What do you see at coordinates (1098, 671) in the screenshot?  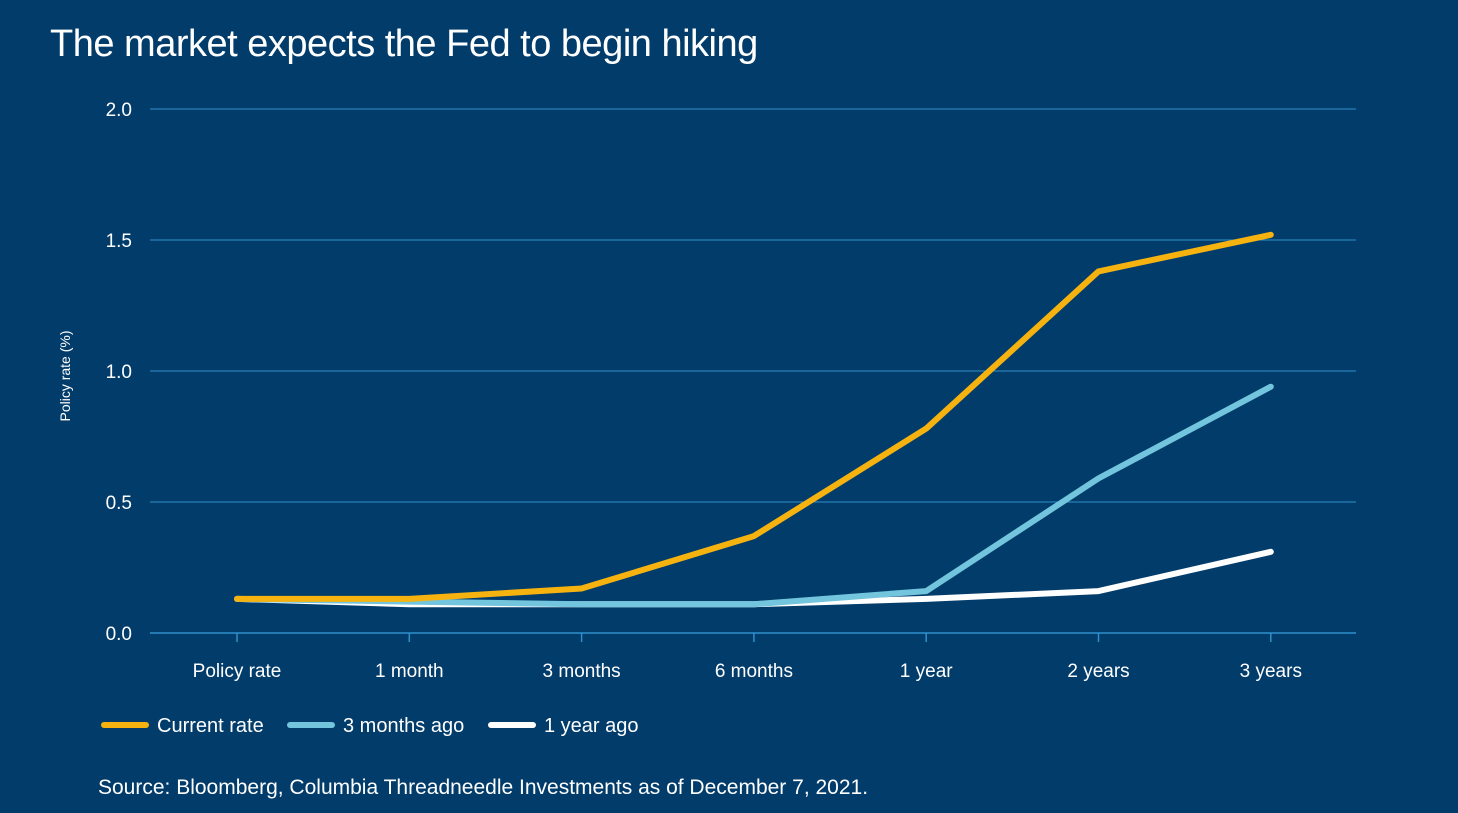 I see `x-tick-label: 2 years` at bounding box center [1098, 671].